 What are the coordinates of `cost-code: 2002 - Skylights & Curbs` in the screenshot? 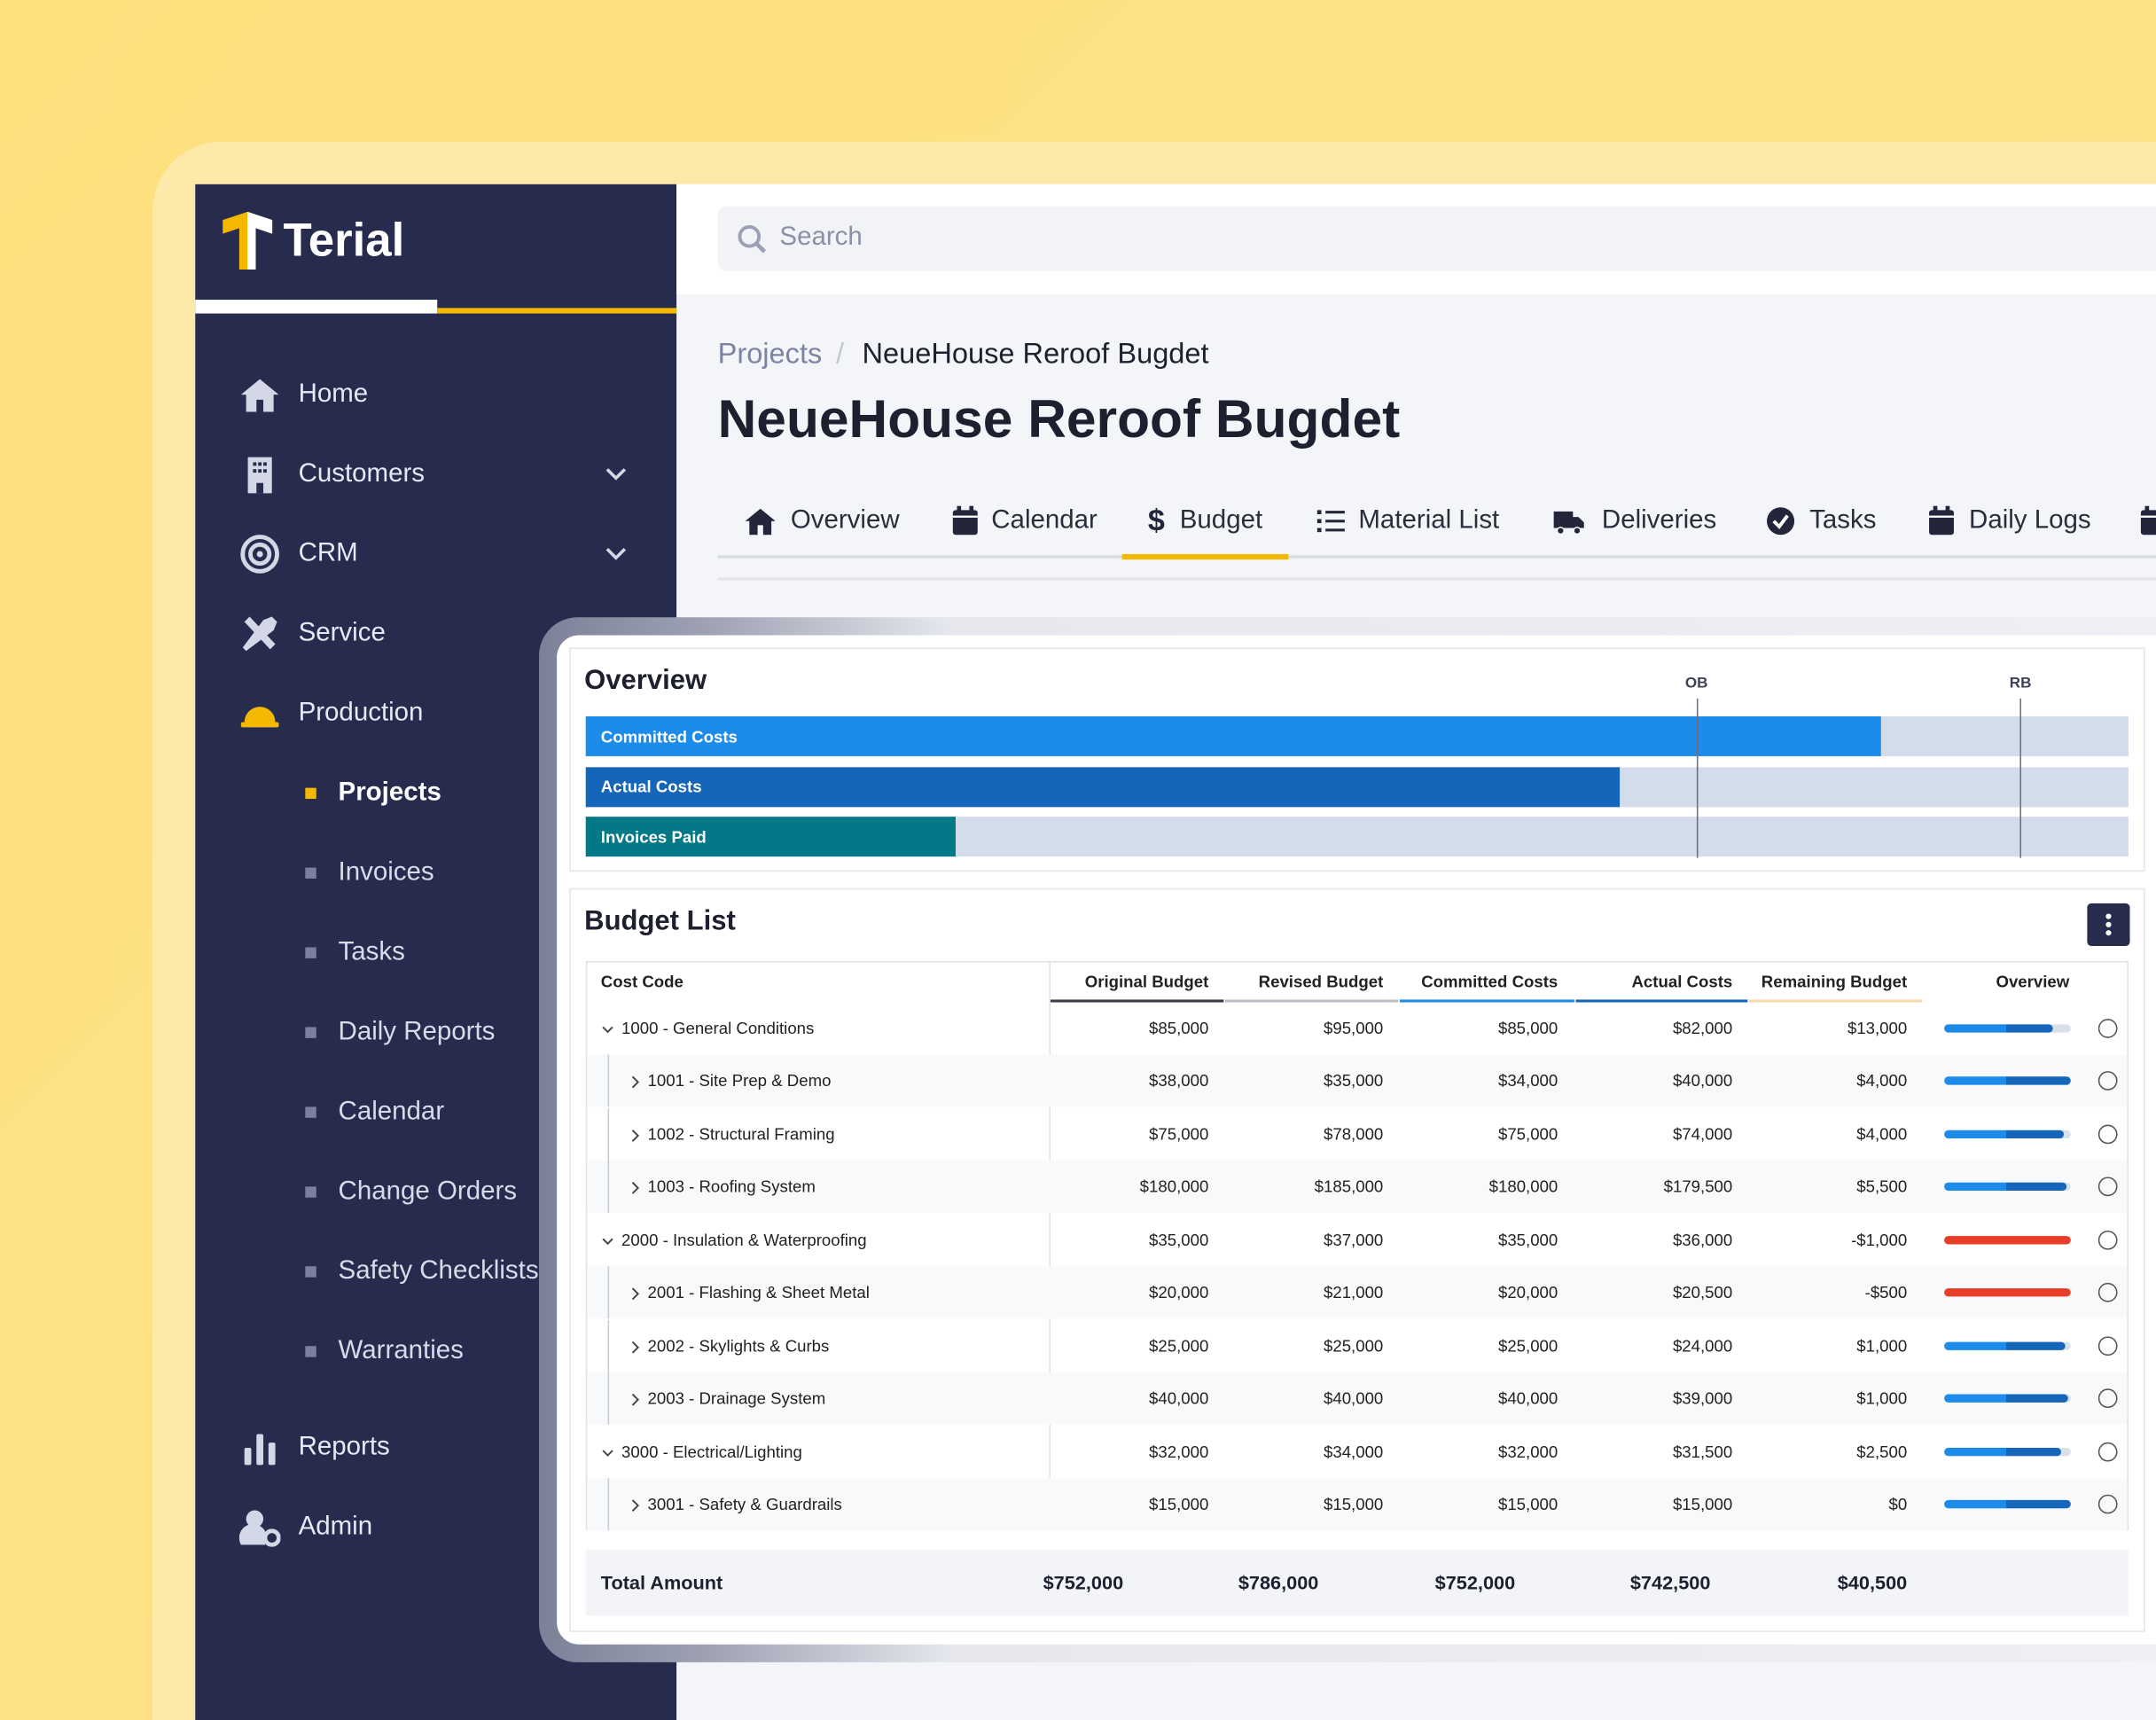 It's located at (738, 1345).